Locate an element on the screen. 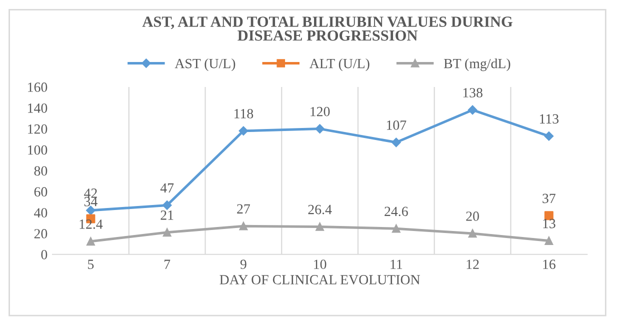  data-label: 107 is located at coordinates (396, 125).